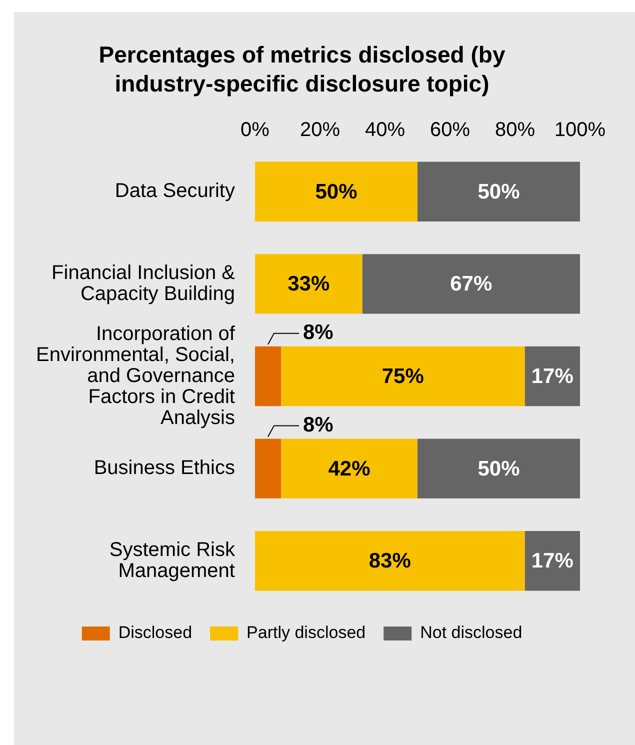  Describe the element at coordinates (306, 632) in the screenshot. I see `legend-label: Partly disclosed` at that location.